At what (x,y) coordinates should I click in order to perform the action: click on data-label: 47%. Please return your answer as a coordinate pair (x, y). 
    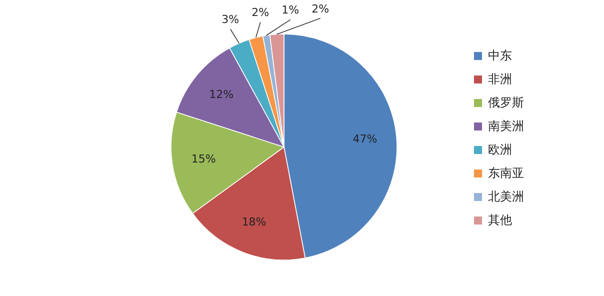
    Looking at the image, I should click on (365, 139).